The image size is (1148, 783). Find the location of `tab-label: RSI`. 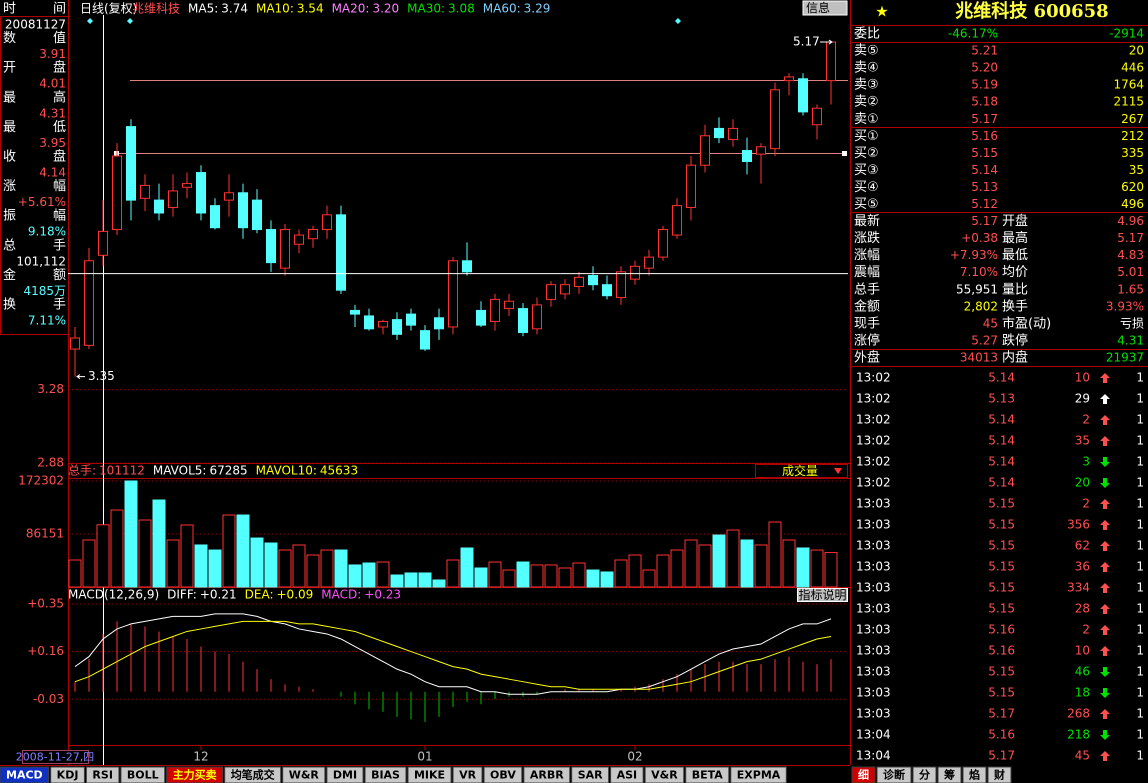

tab-label: RSI is located at coordinates (102, 775).